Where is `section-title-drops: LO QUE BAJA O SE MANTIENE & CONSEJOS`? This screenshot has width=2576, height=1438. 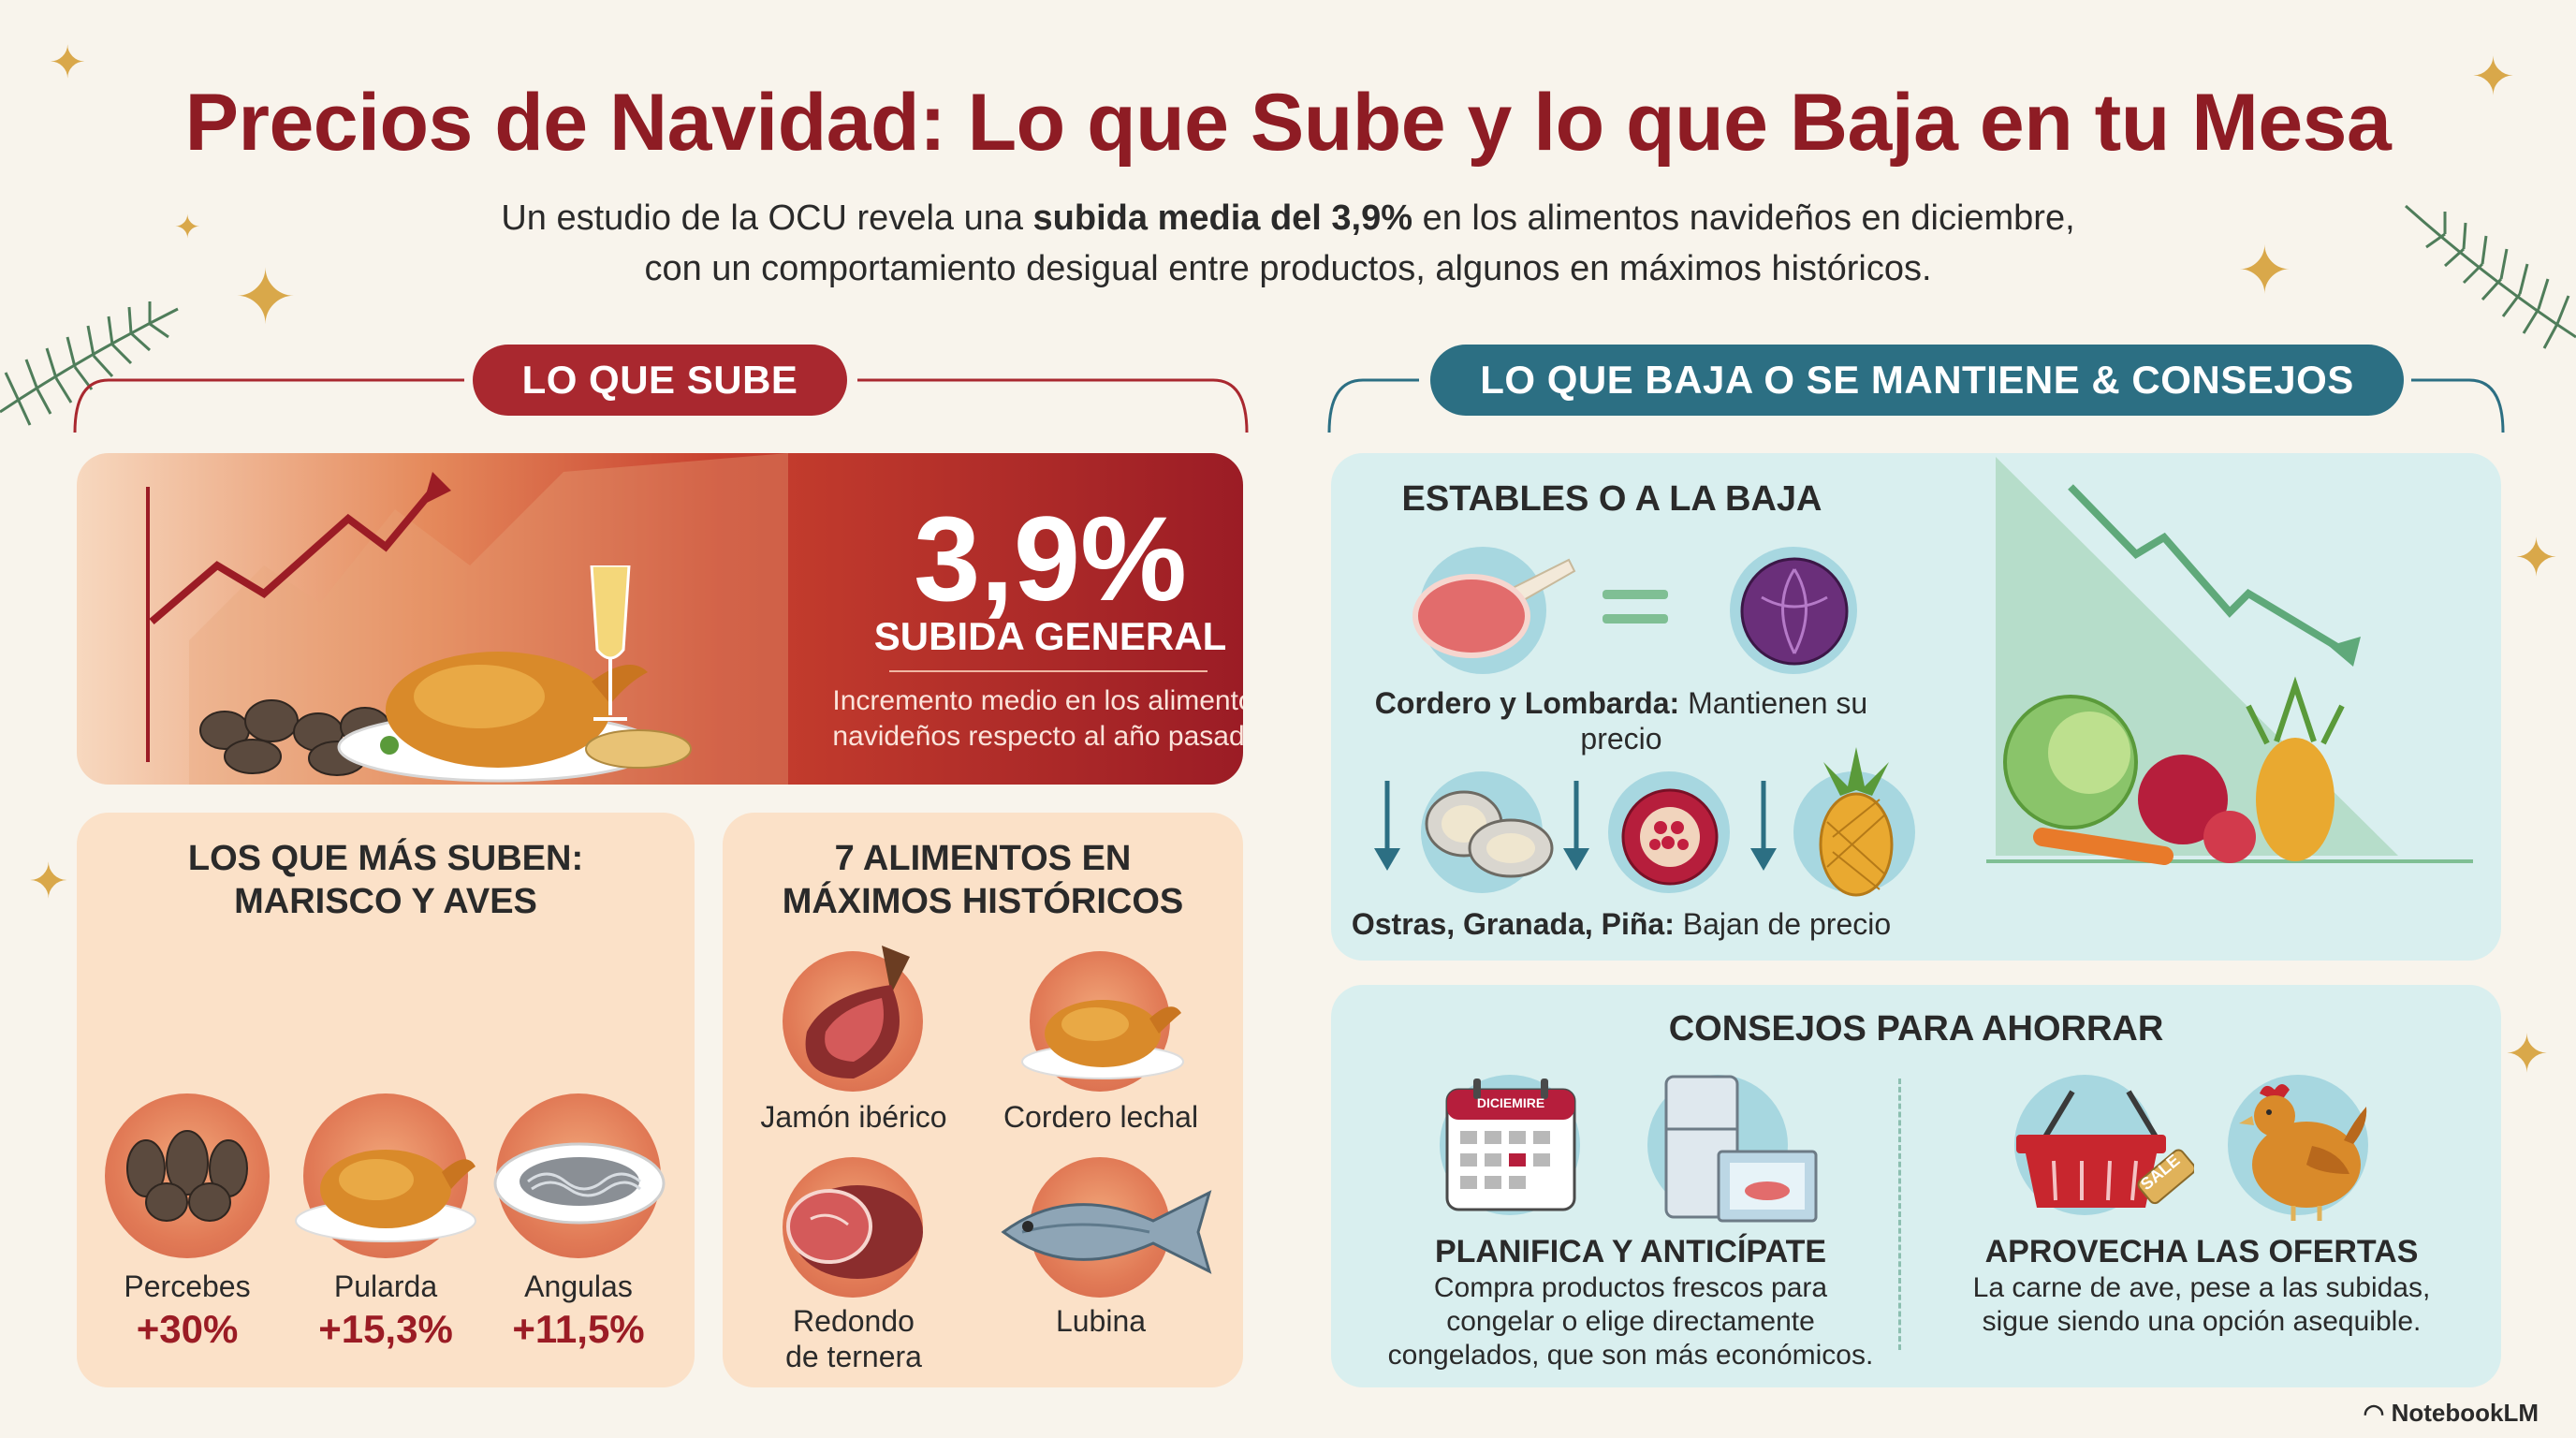
section-title-drops: LO QUE BAJA O SE MANTIENE & CONSEJOS is located at coordinates (1917, 380).